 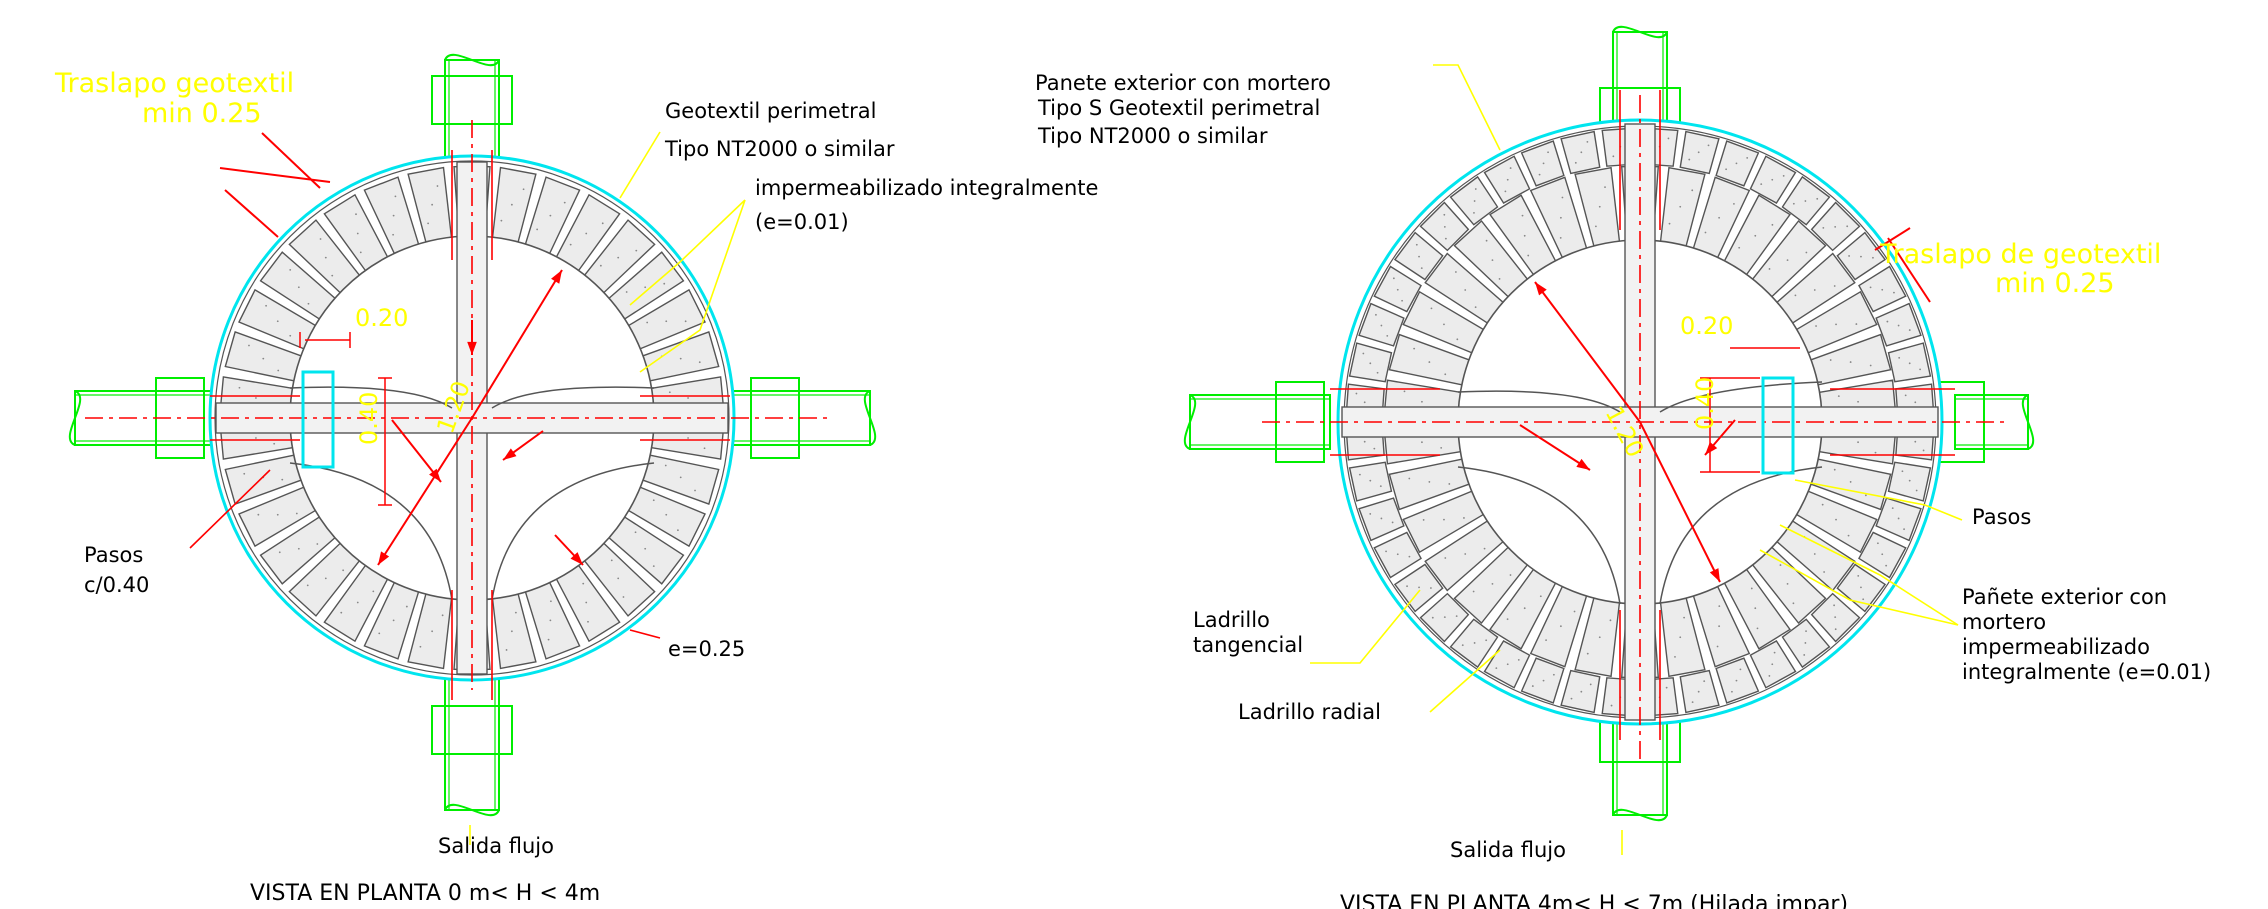 I want to click on left-waterproof-line2: (e=0.01), so click(x=802, y=222).